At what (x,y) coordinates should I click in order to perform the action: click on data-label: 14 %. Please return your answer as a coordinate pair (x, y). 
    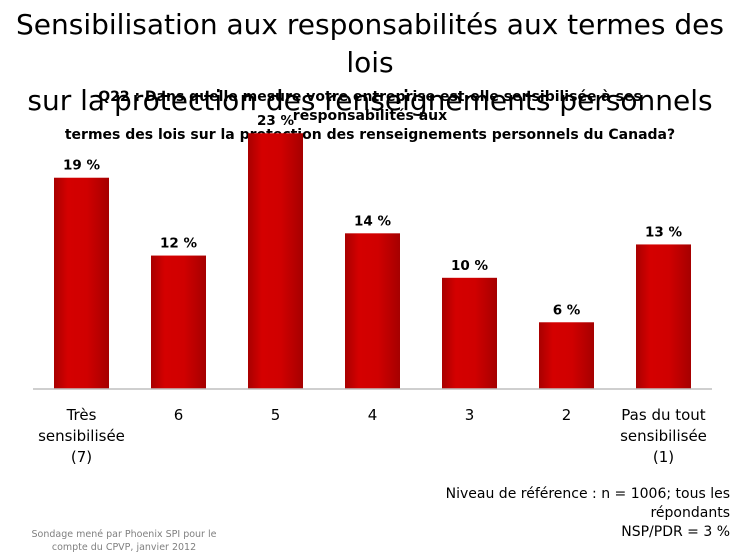
    Looking at the image, I should click on (372, 221).